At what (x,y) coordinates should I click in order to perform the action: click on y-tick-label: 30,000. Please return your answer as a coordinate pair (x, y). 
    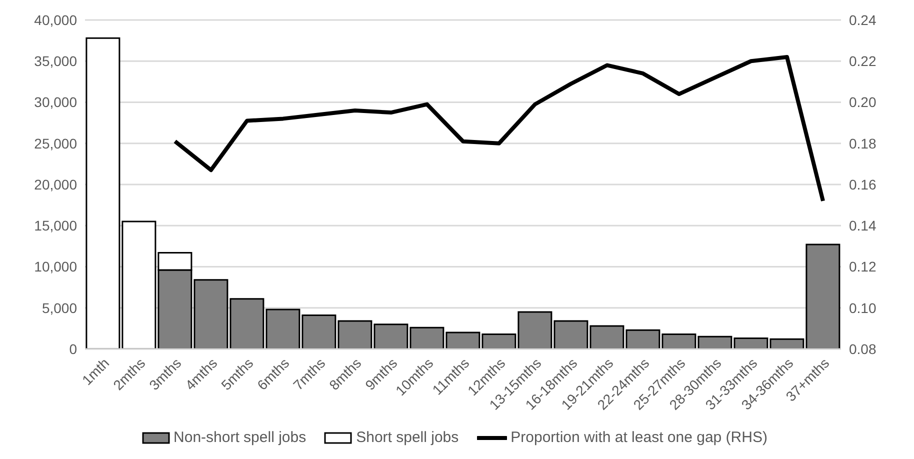
    Looking at the image, I should click on (56, 102).